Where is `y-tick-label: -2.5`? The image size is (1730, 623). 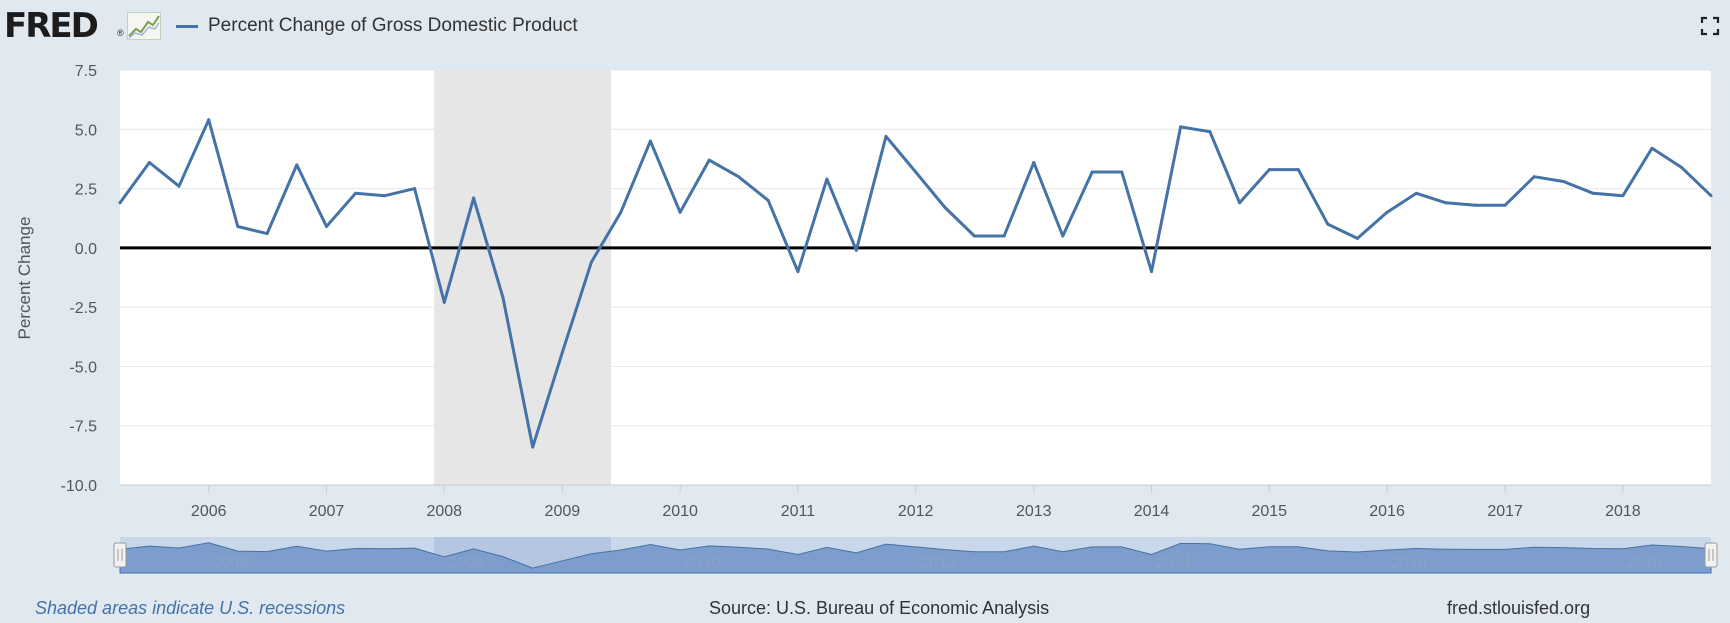
y-tick-label: -2.5 is located at coordinates (83, 308).